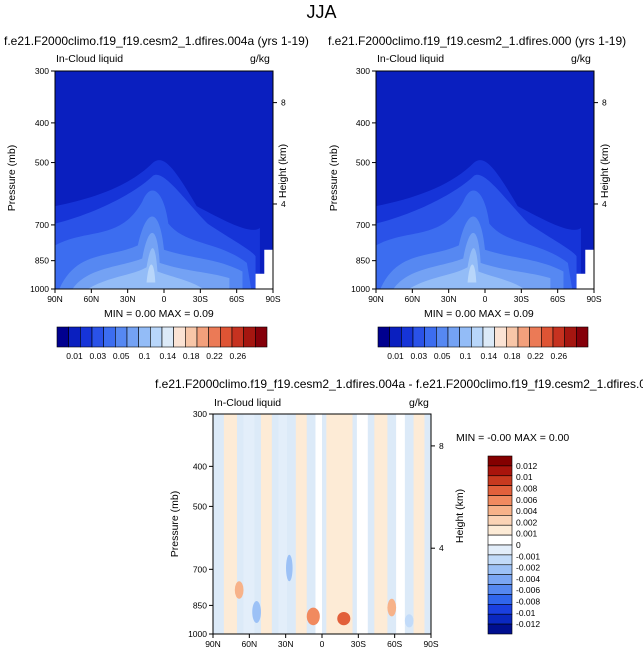  Describe the element at coordinates (411, 59) in the screenshot. I see `right-field-label: In-Cloud liquid` at that location.